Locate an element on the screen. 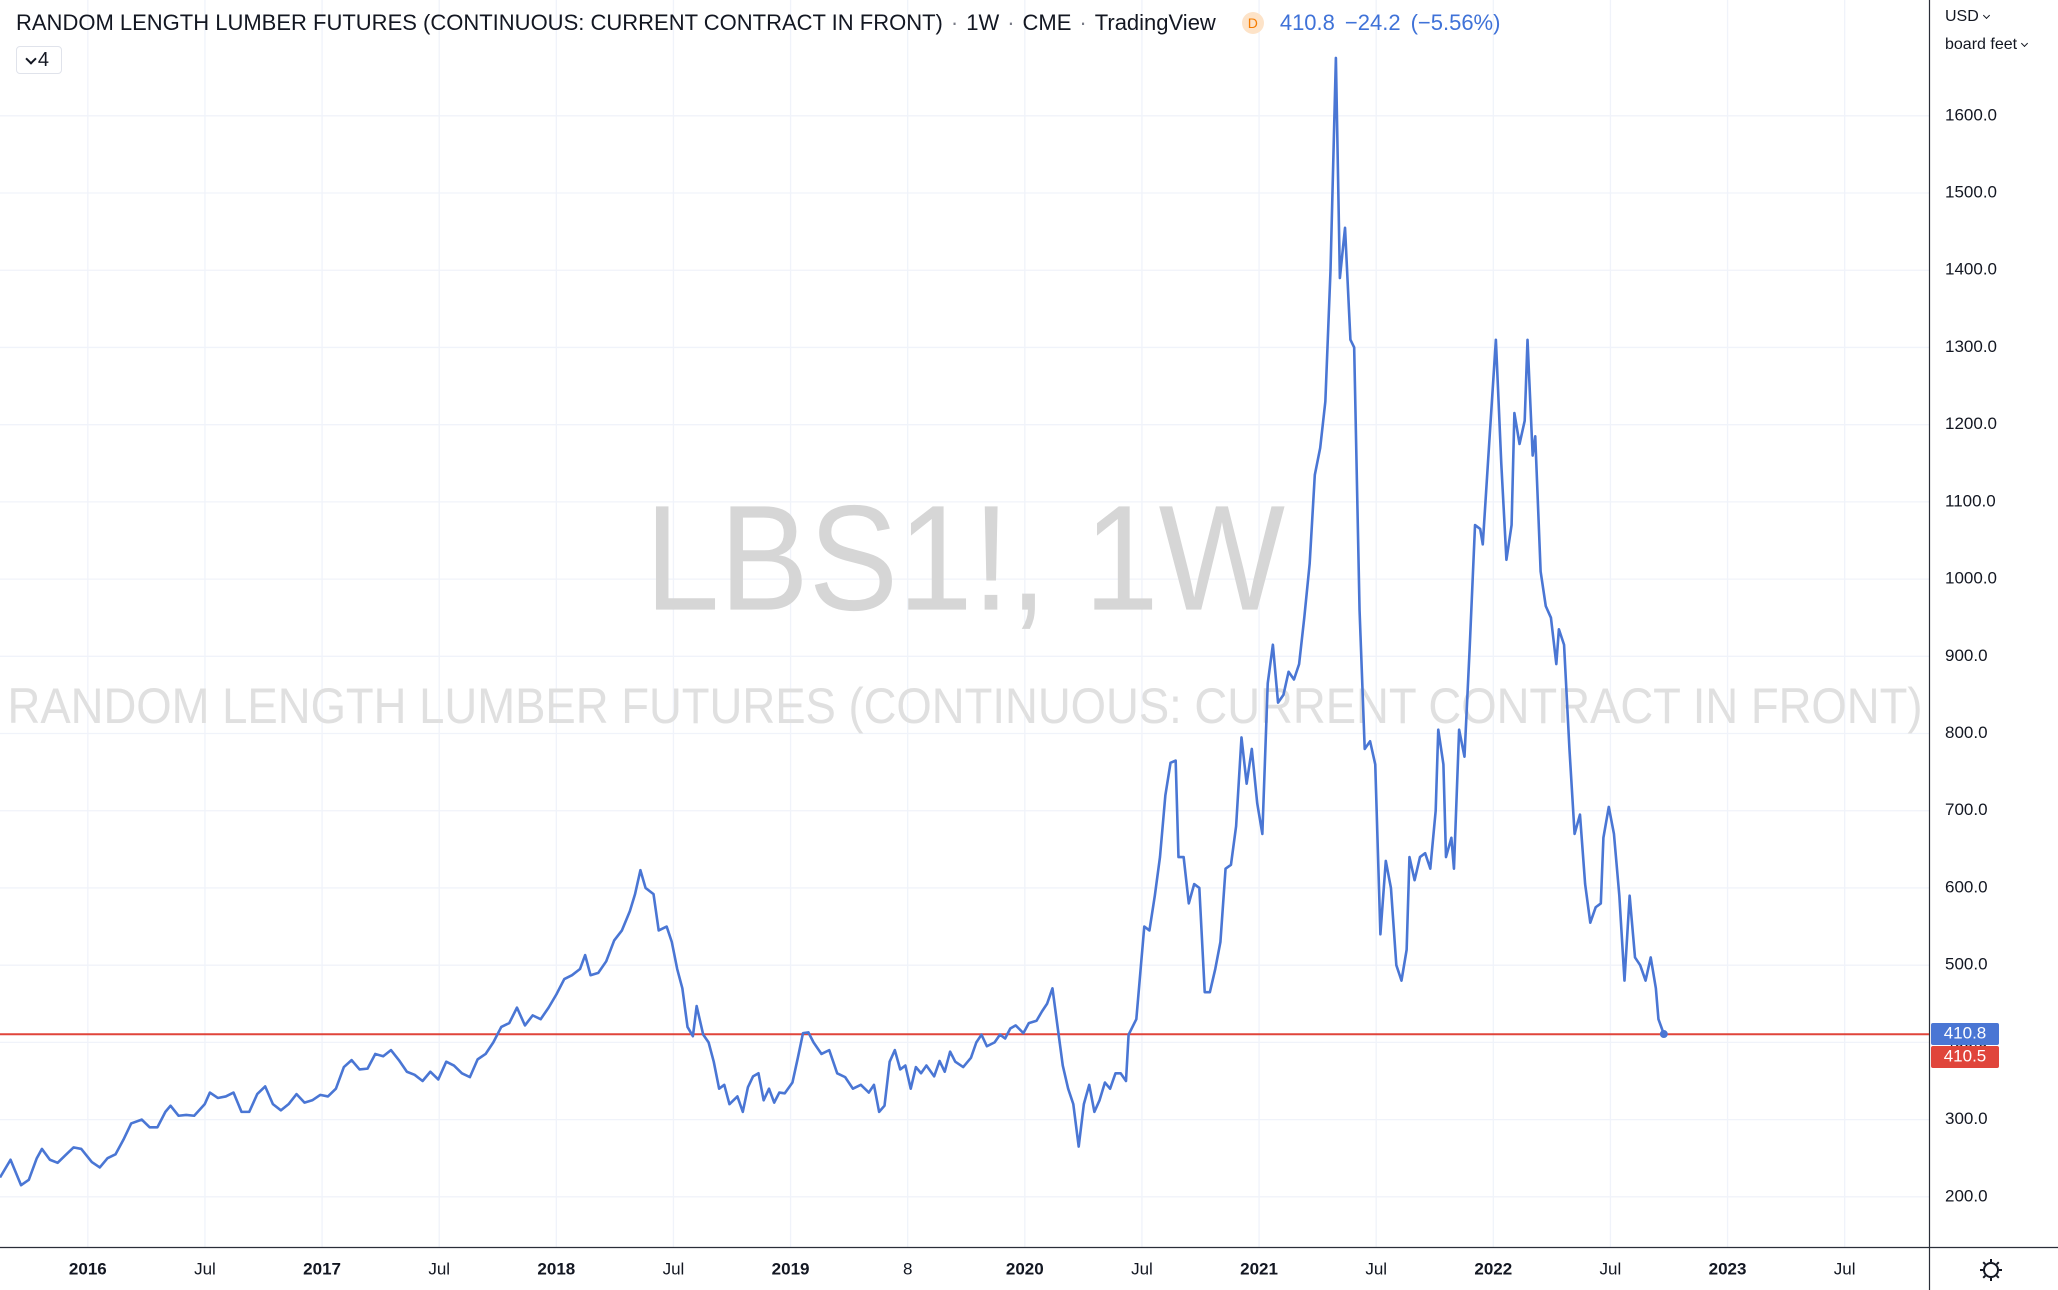 The height and width of the screenshot is (1290, 2058). y-tick-label: 700.0 is located at coordinates (1966, 809).